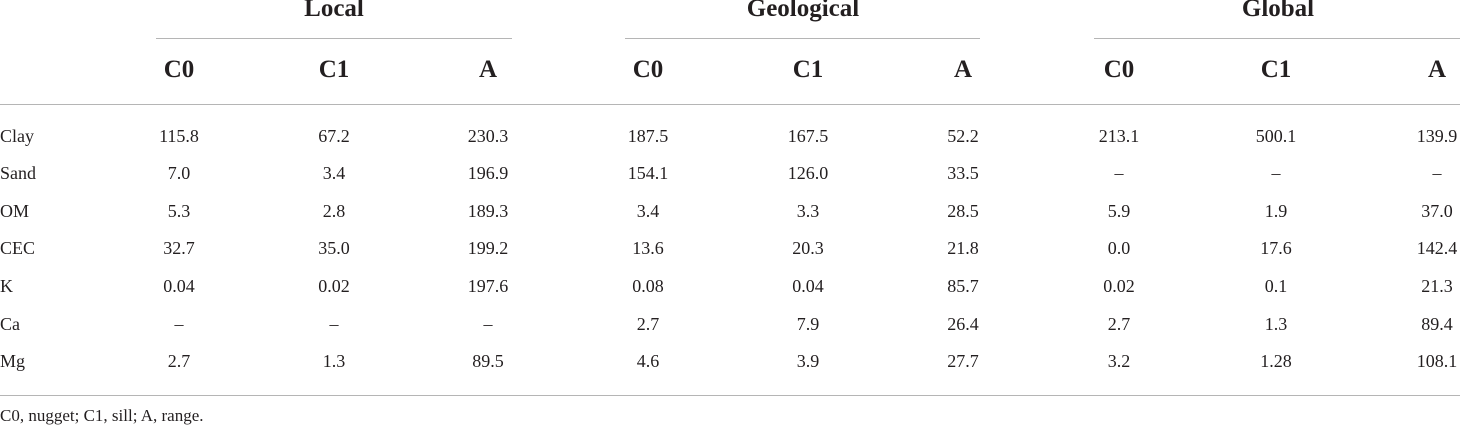 The height and width of the screenshot is (429, 1460). I want to click on table-footnote: C0, nugget; C1, sill; A, range., so click(102, 415).